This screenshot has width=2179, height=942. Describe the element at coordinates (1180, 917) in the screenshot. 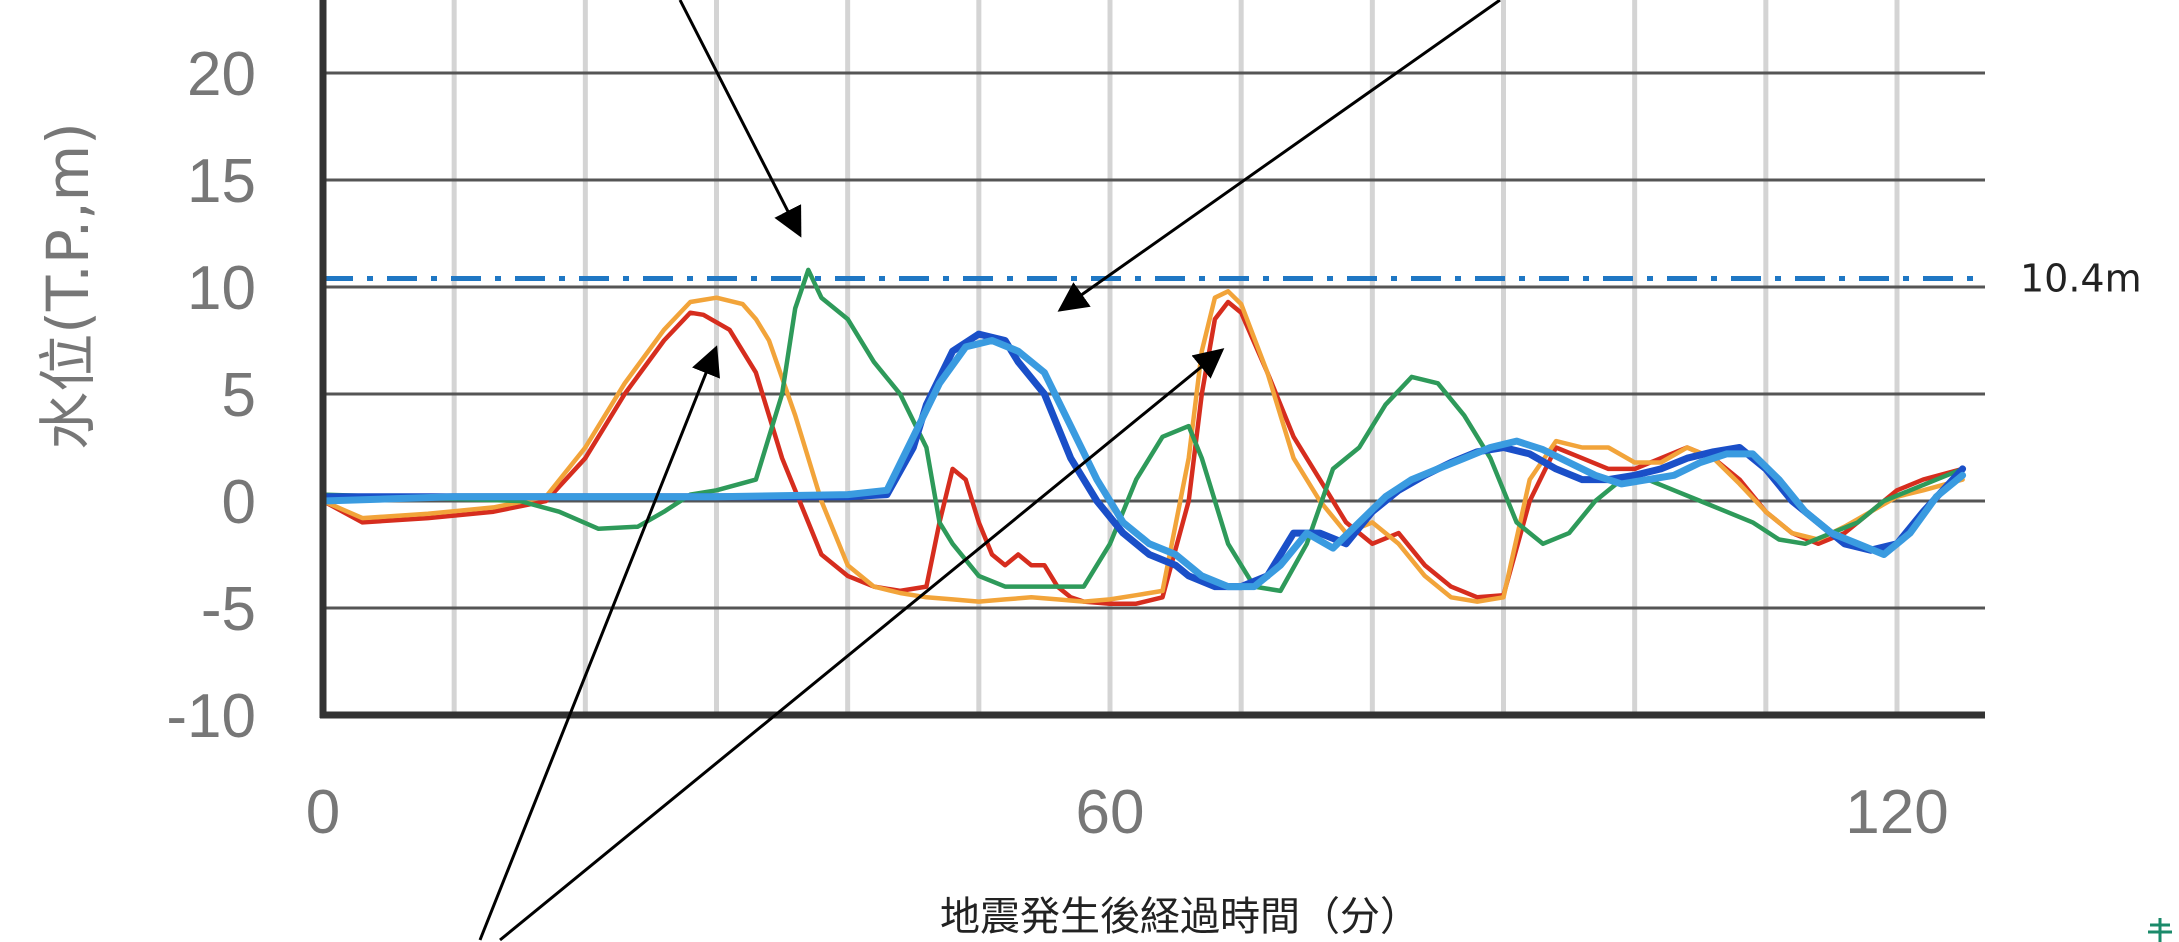

I see `x-axis-label: 地震発生後経過時間（分）` at that location.